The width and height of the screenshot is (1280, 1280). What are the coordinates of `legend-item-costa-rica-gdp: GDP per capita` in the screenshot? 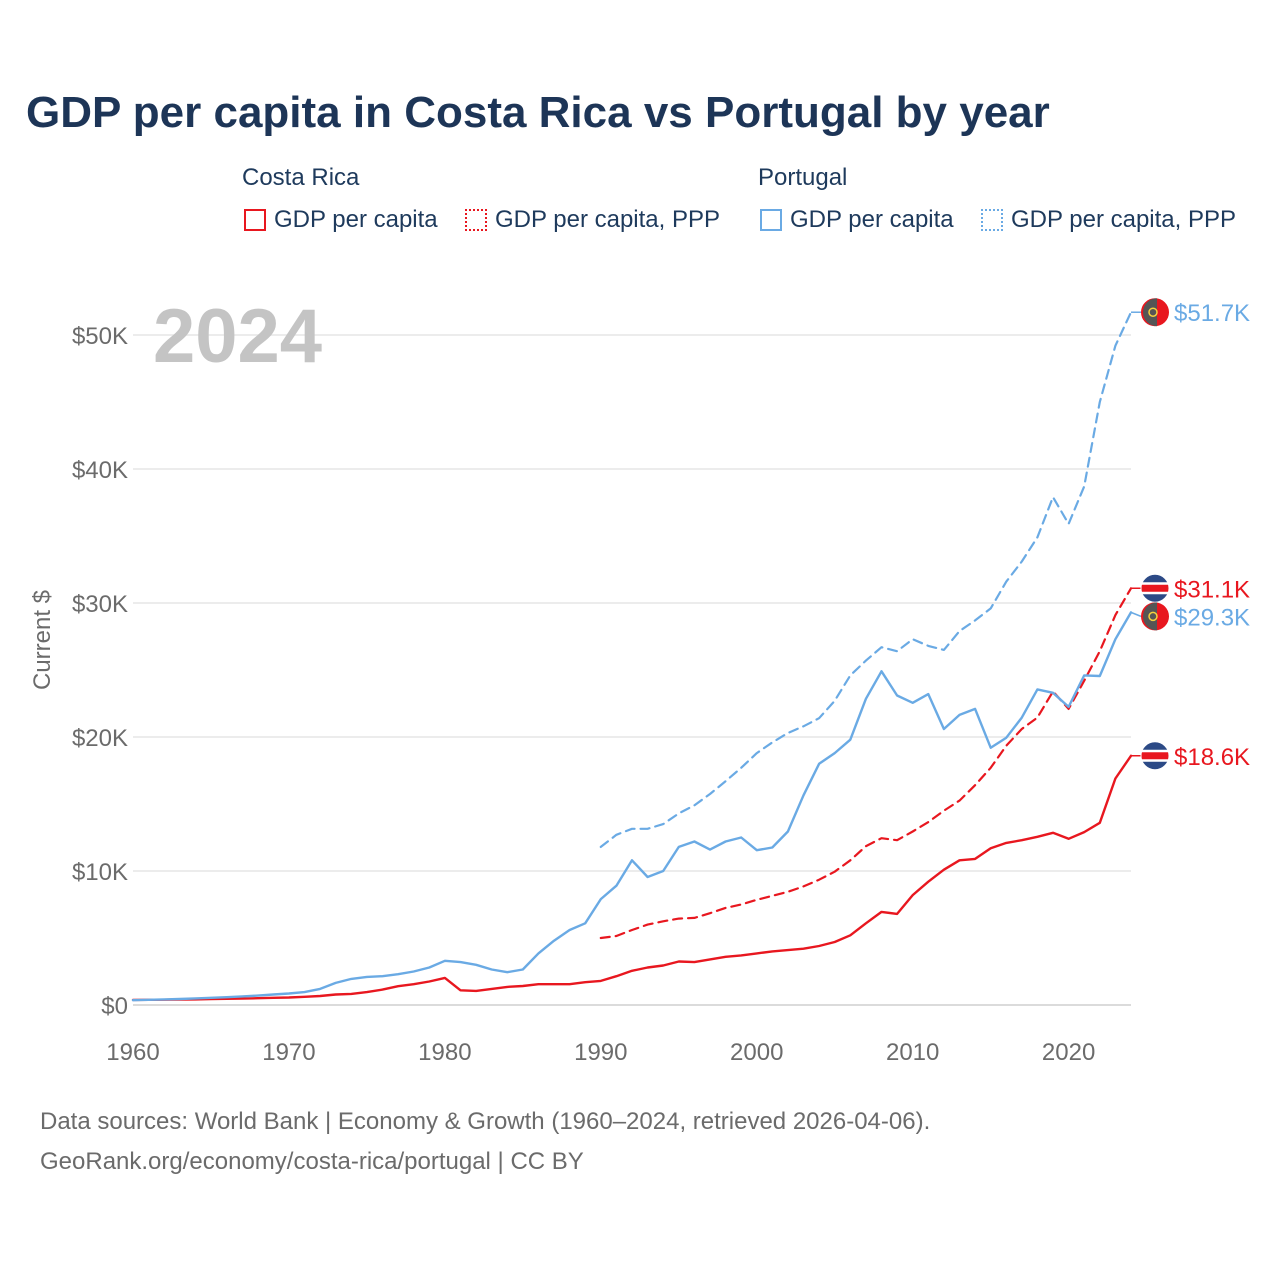 It's located at (341, 220).